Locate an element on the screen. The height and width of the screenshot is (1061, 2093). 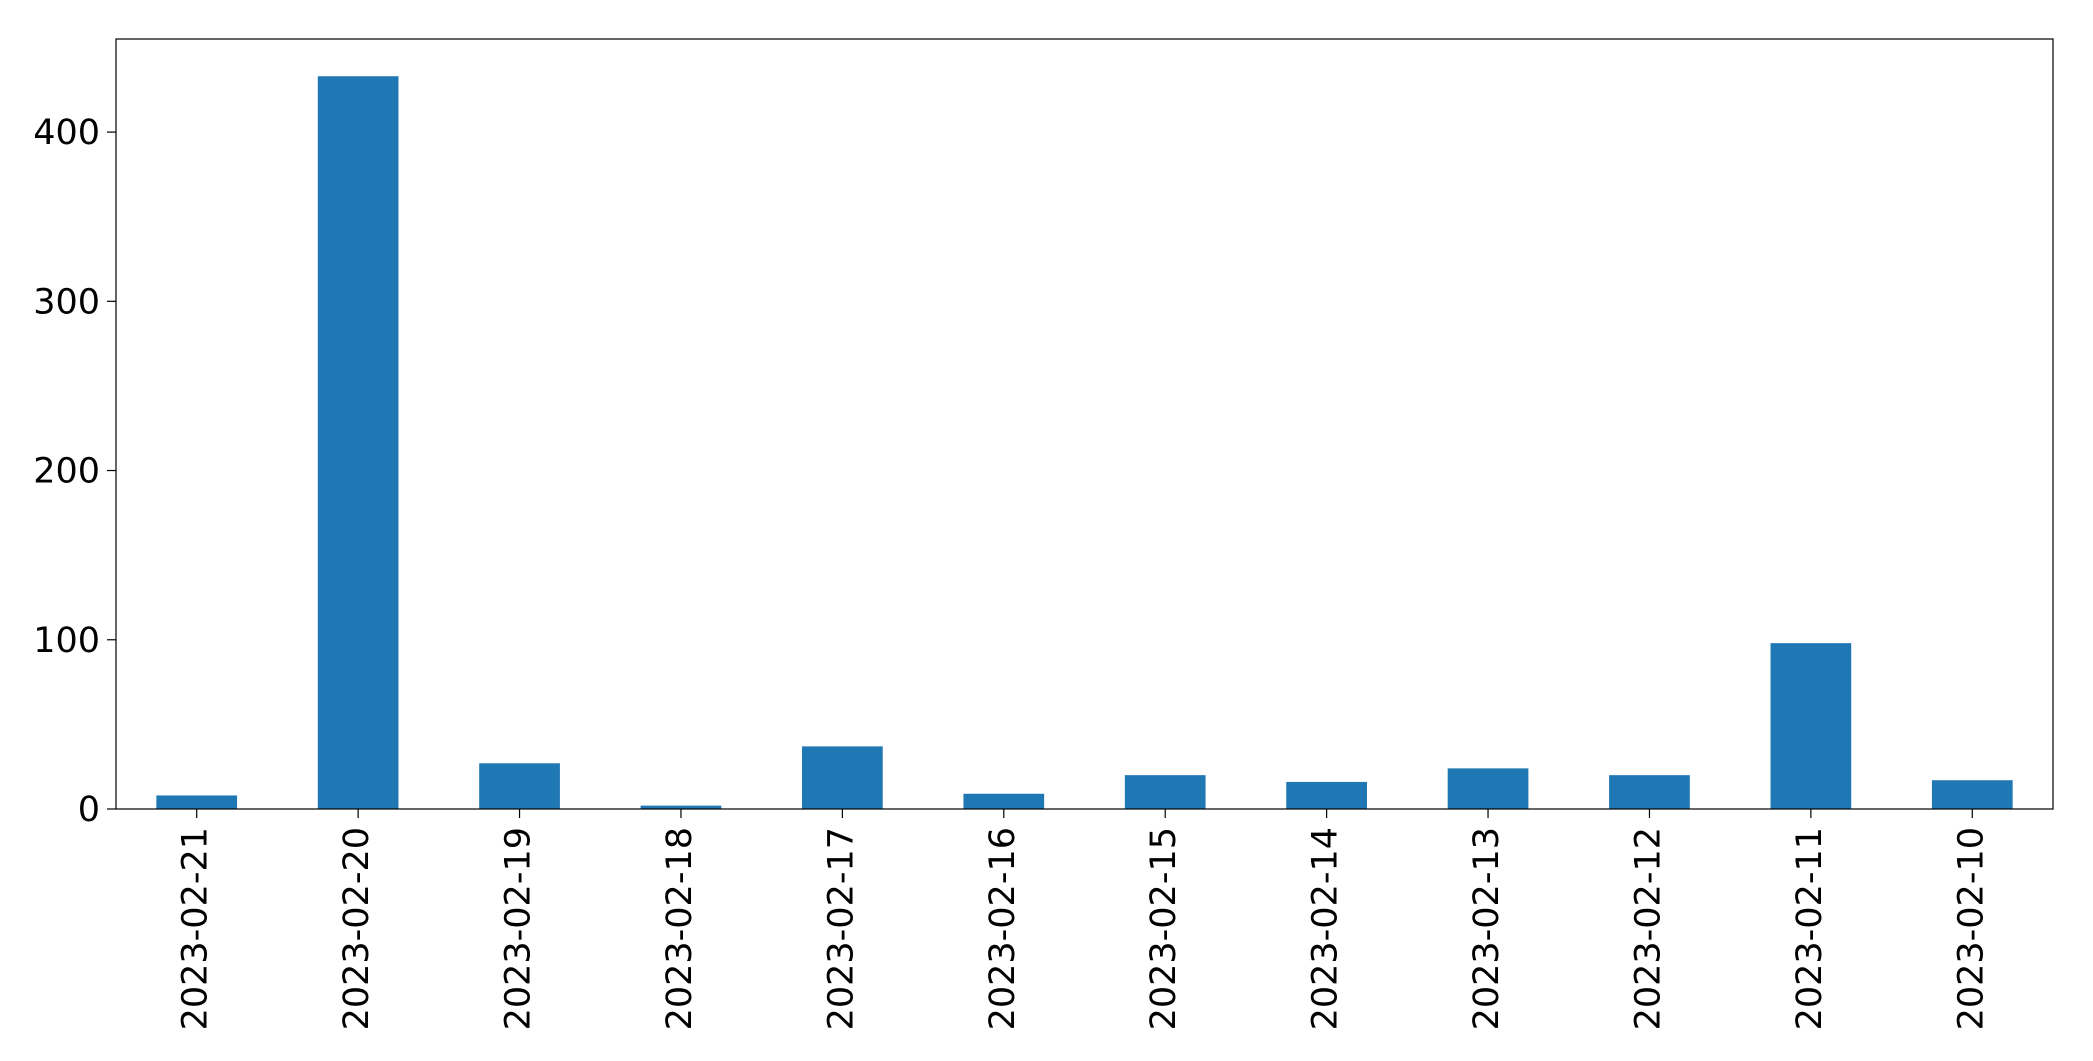
x-tick-label: 2023-02-19 is located at coordinates (519, 928).